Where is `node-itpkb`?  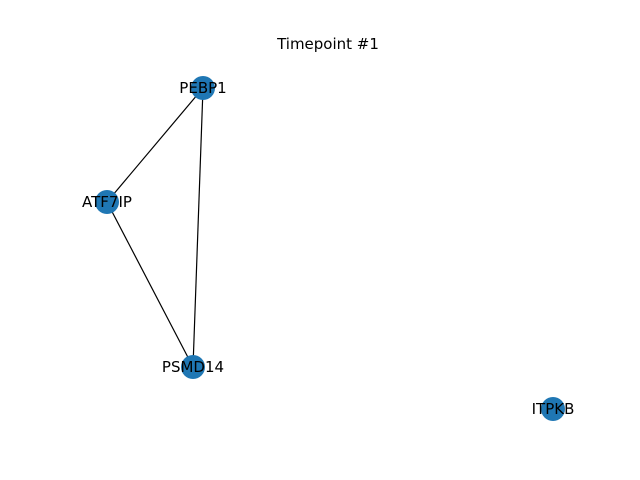 node-itpkb is located at coordinates (553, 409).